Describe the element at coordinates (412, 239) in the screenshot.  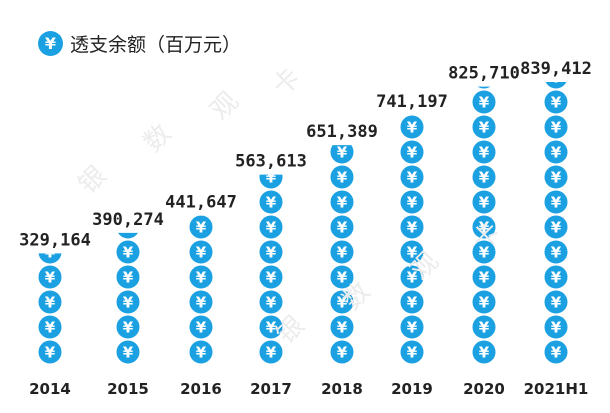
I see `coin-stack-bar: ¥ ¥ ¥ ¥ ¥ ¥ ¥ ¥ ¥ ¥` at that location.